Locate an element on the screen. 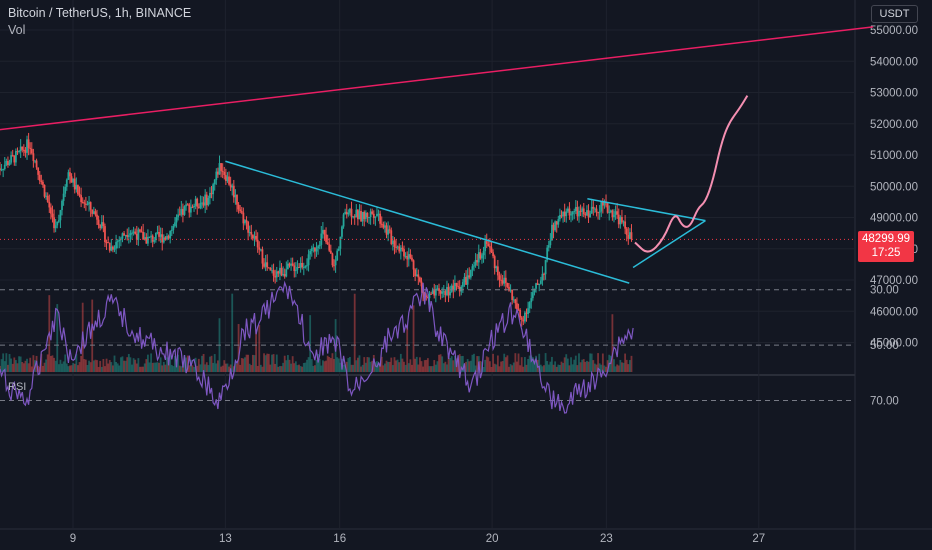  symbol-title: Bitcoin / TetherUS, 1h, BINANCE is located at coordinates (100, 13).